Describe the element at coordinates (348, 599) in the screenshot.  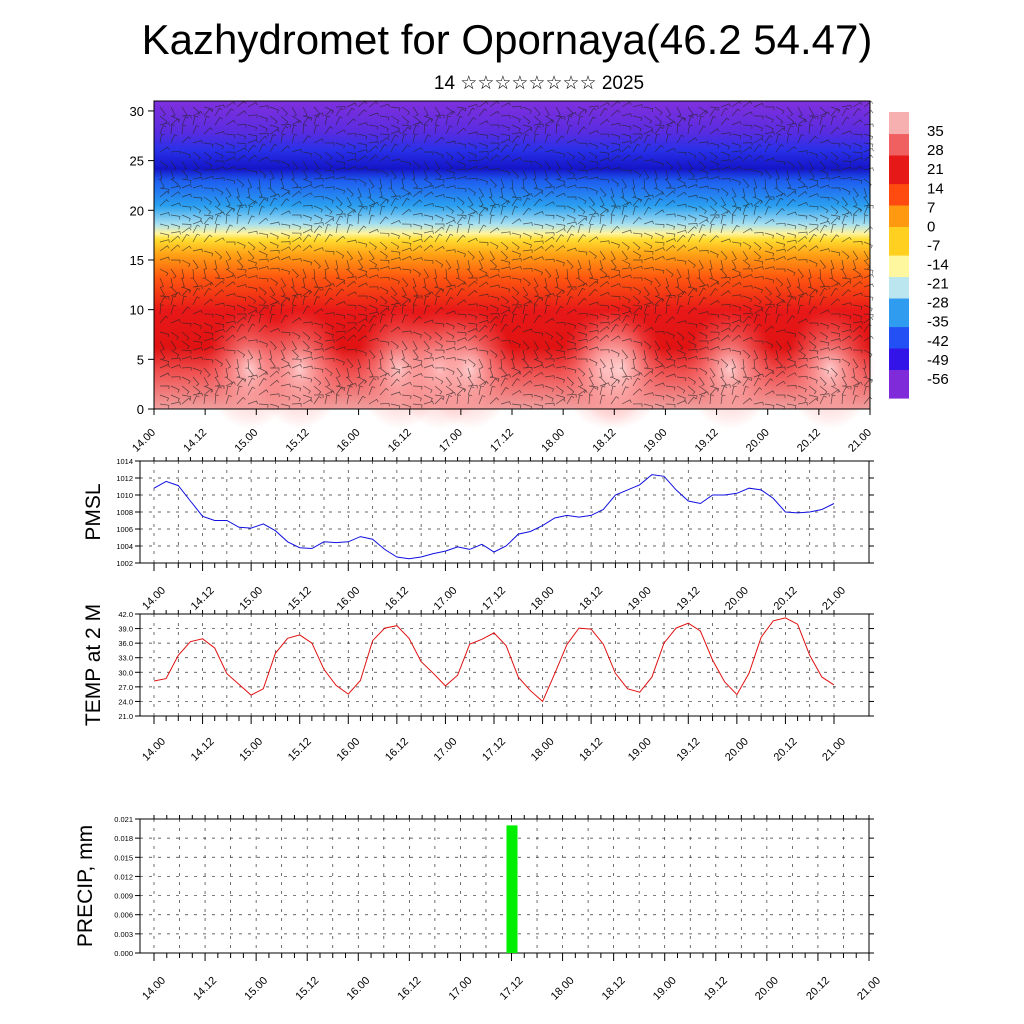
I see `x-tick-label: 16.00` at that location.